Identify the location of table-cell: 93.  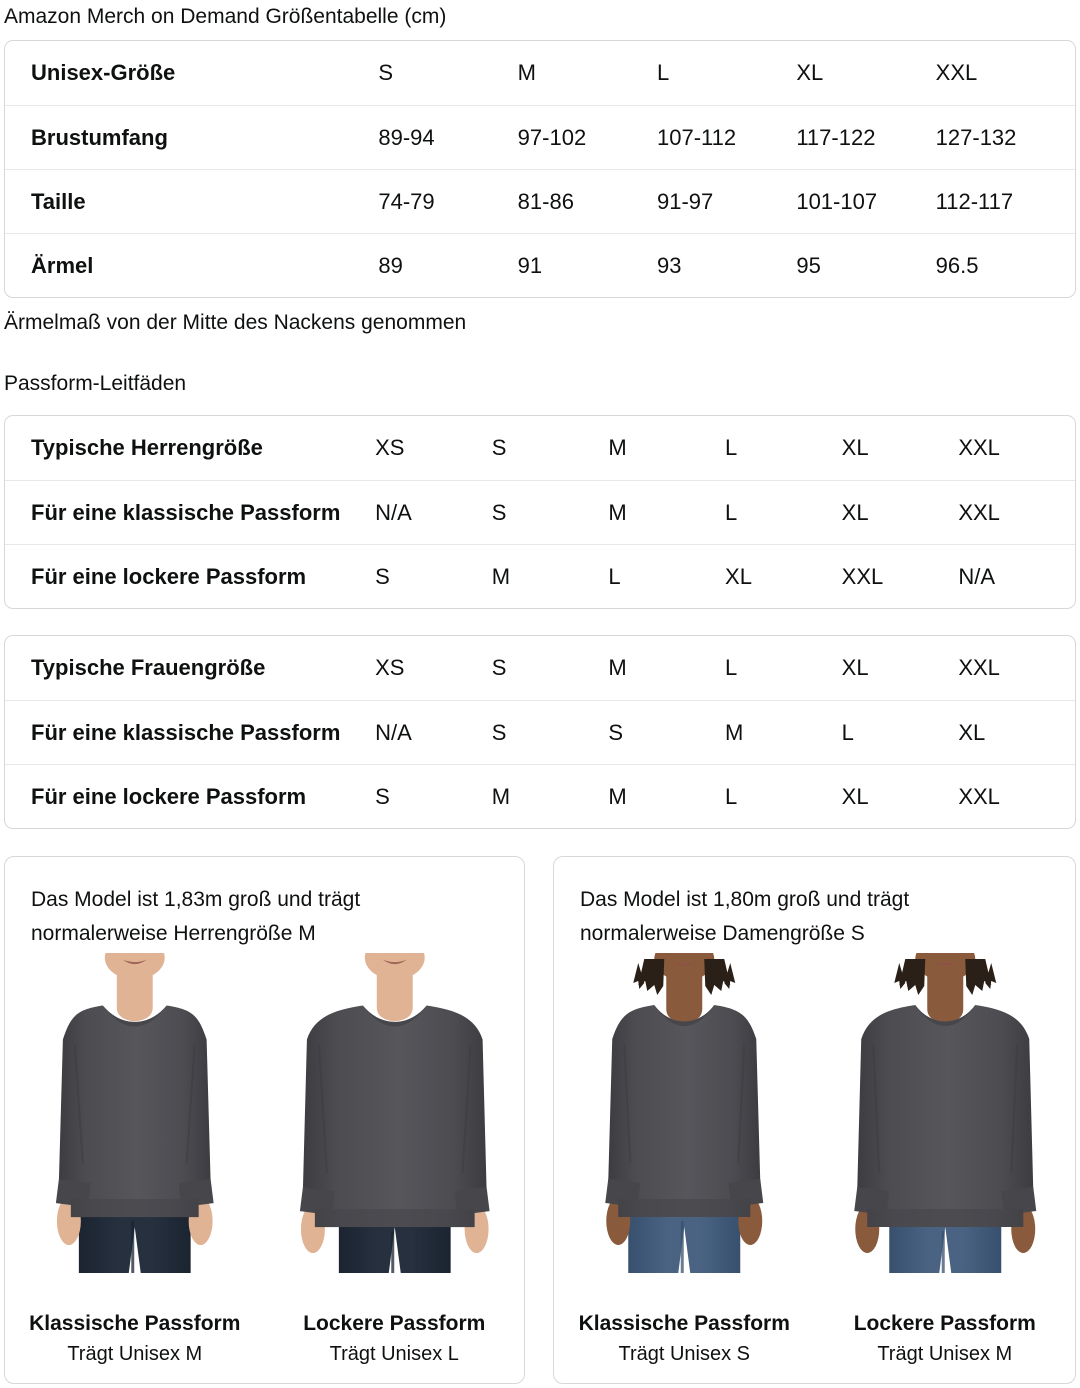
(669, 265).